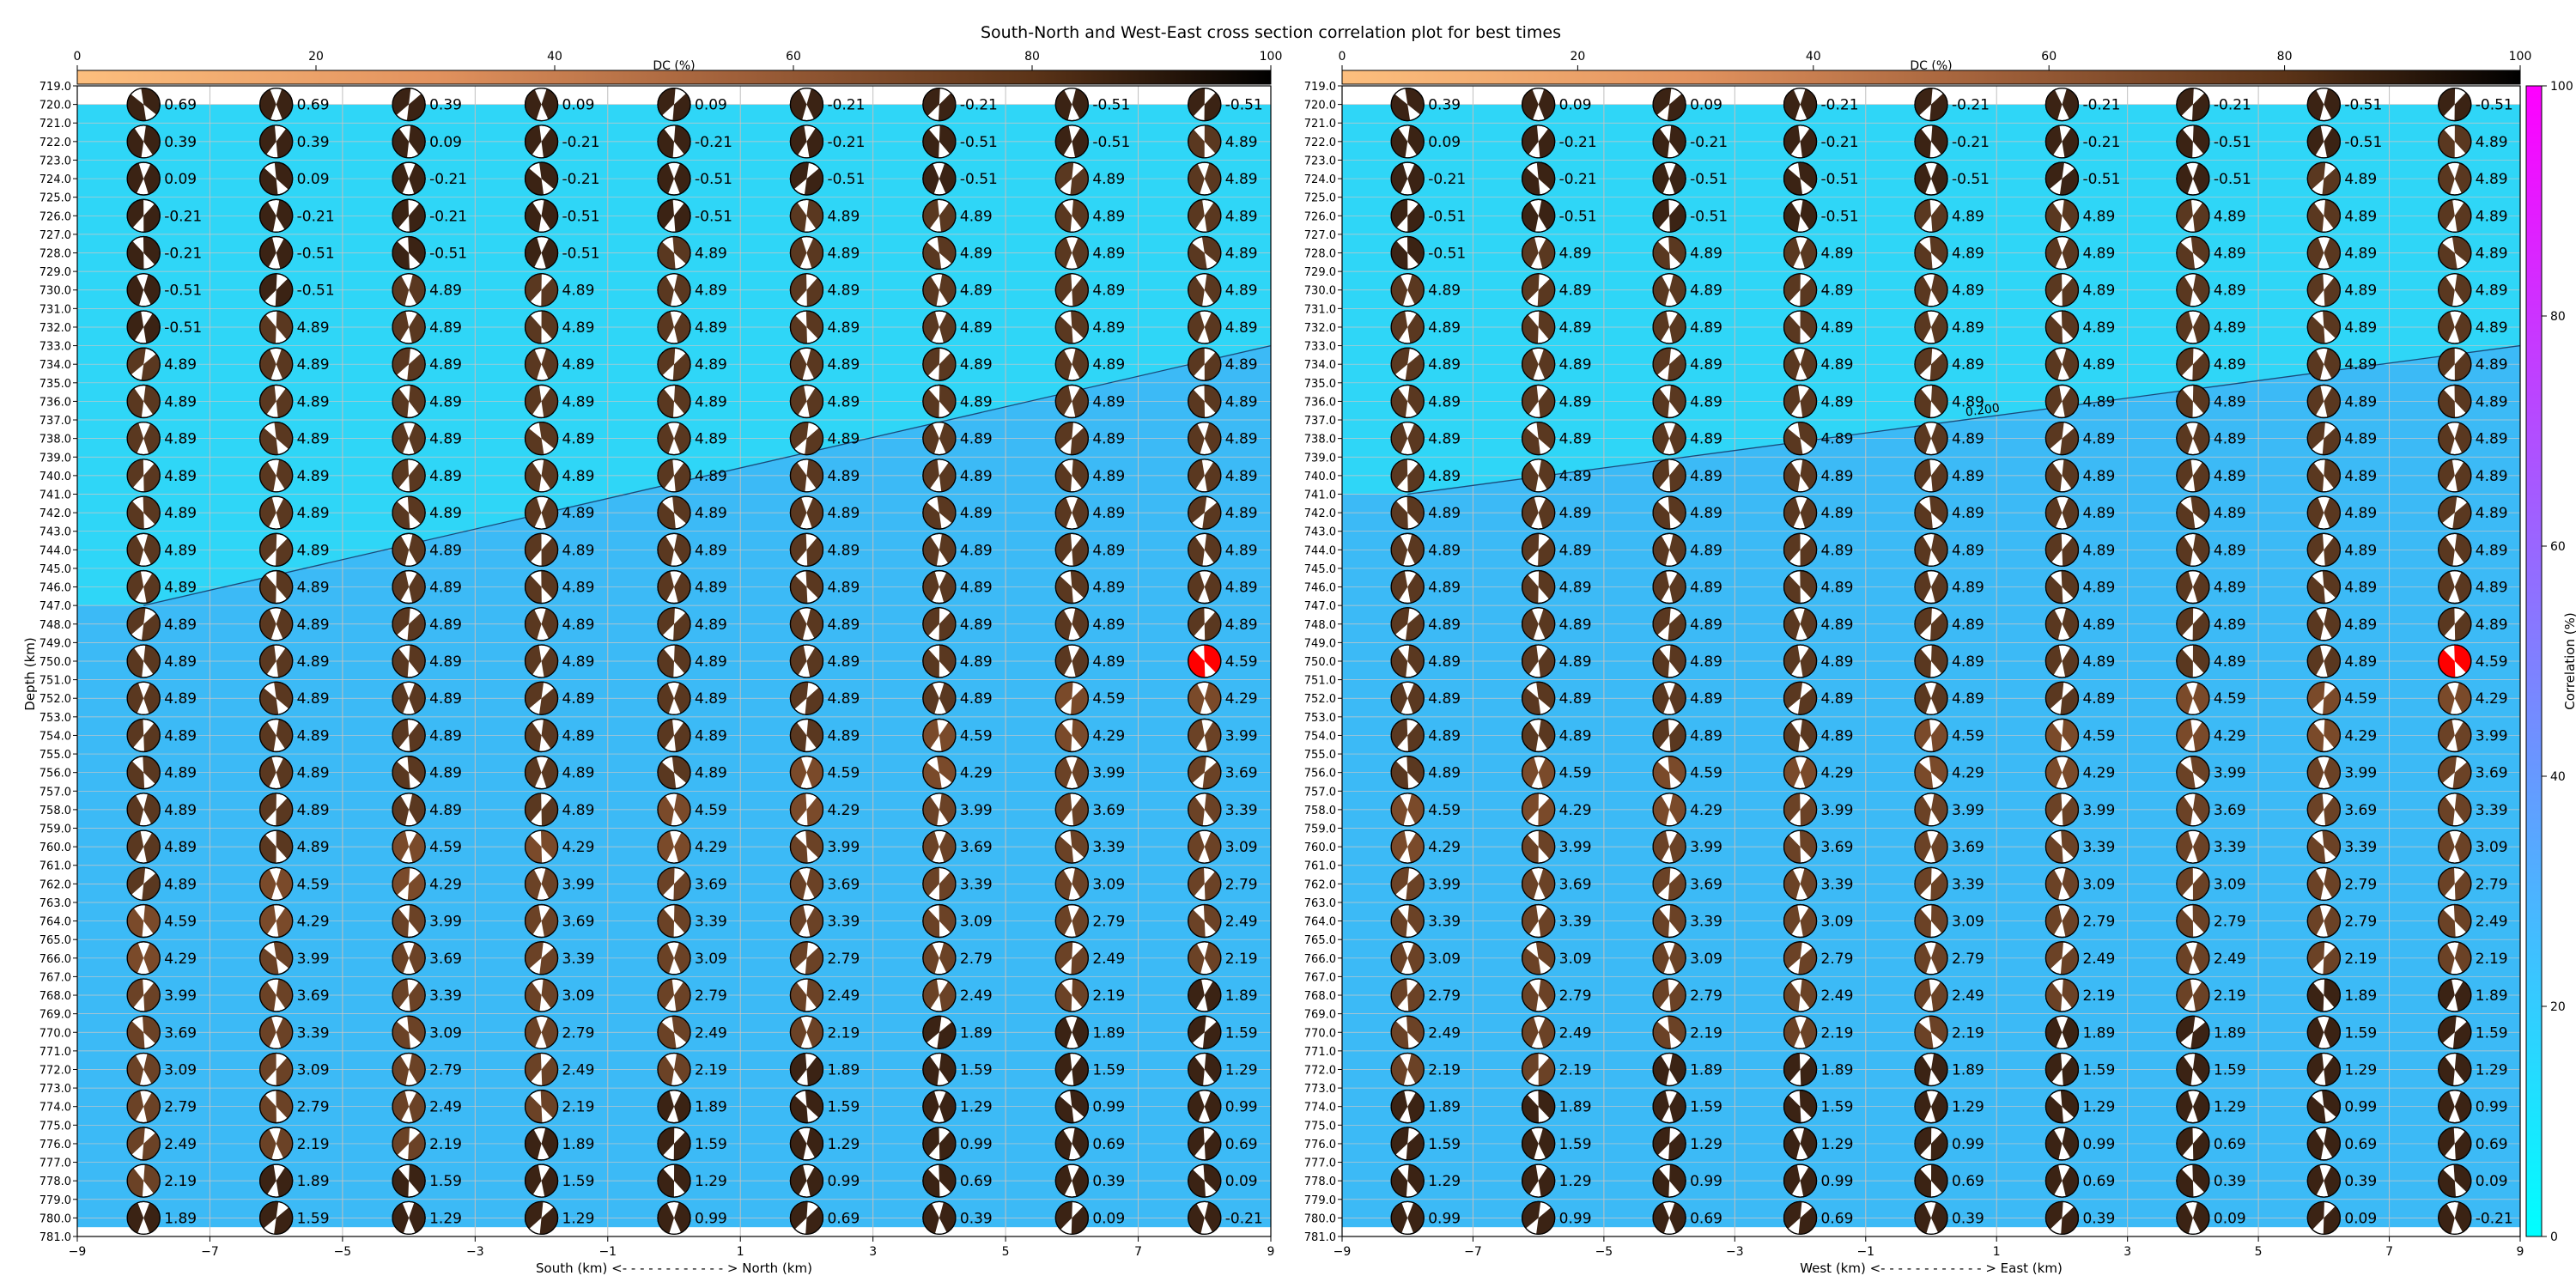 This screenshot has height=1288, width=2576. Describe the element at coordinates (55, 885) in the screenshot. I see `sn-ytick-label: 762.0` at that location.